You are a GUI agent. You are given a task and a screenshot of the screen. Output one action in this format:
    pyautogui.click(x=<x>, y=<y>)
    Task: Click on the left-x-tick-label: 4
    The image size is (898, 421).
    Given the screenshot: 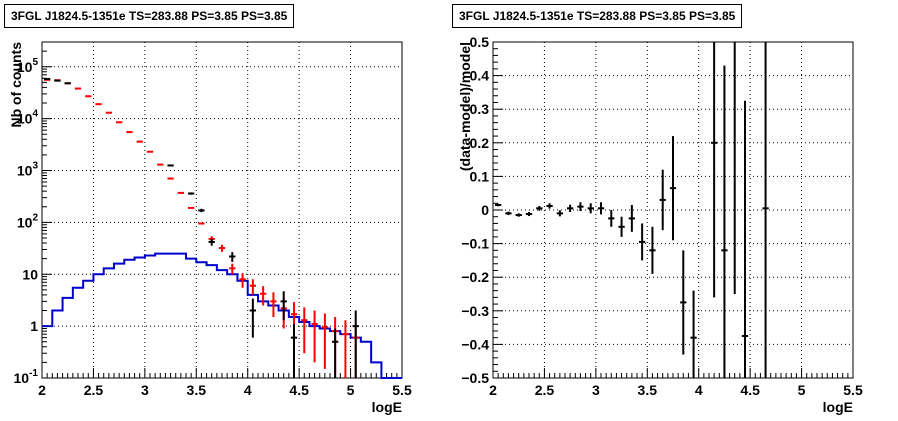 What is the action you would take?
    pyautogui.click(x=248, y=390)
    